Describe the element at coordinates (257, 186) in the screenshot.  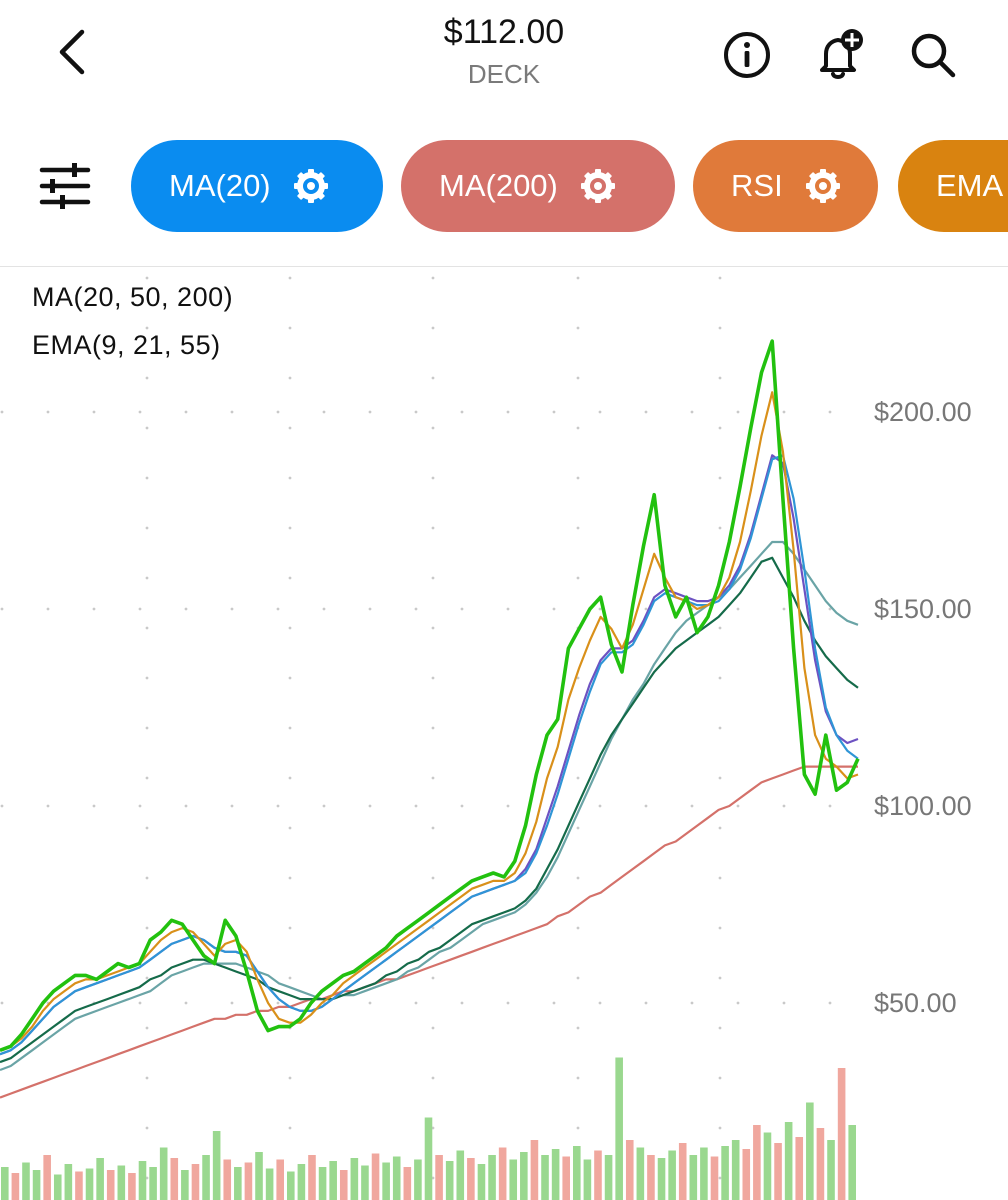
I see `chip-ma20: MA(20)` at that location.